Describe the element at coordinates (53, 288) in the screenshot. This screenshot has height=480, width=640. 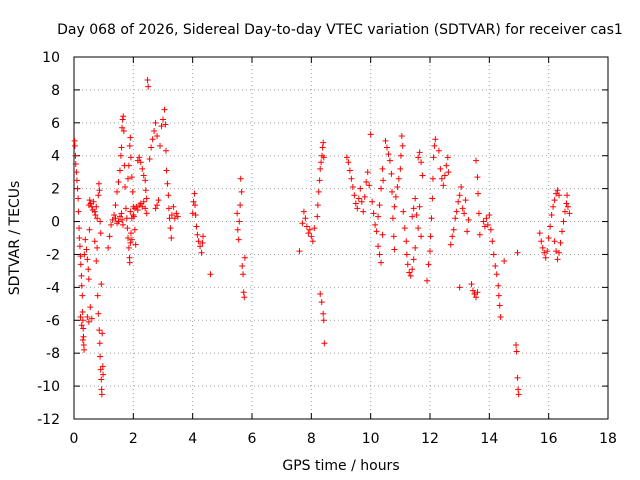
I see `y-tick-label: -4` at that location.